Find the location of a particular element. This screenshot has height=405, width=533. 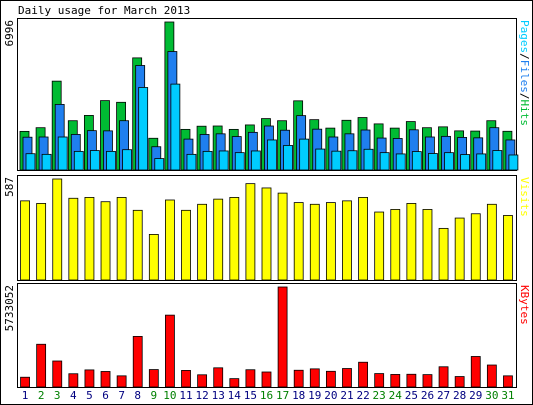

x-tick-day-27: 27 is located at coordinates (443, 395).